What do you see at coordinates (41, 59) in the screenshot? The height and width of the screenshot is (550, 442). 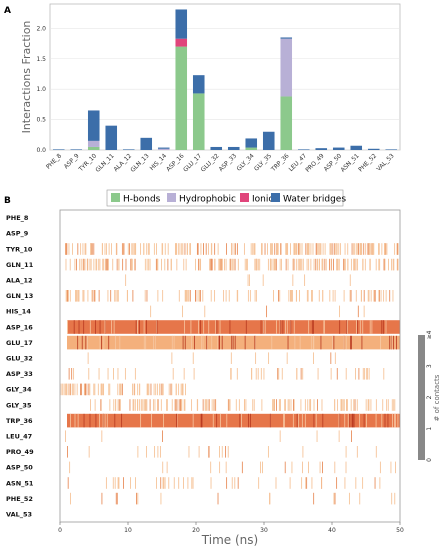 I see `bar-y-tick-label: 1.5` at bounding box center [41, 59].